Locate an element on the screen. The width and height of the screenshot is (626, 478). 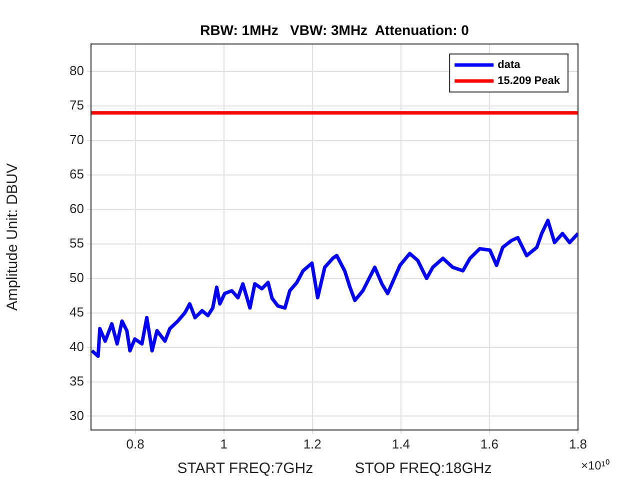
x-tick-label: 1.2 is located at coordinates (312, 444).